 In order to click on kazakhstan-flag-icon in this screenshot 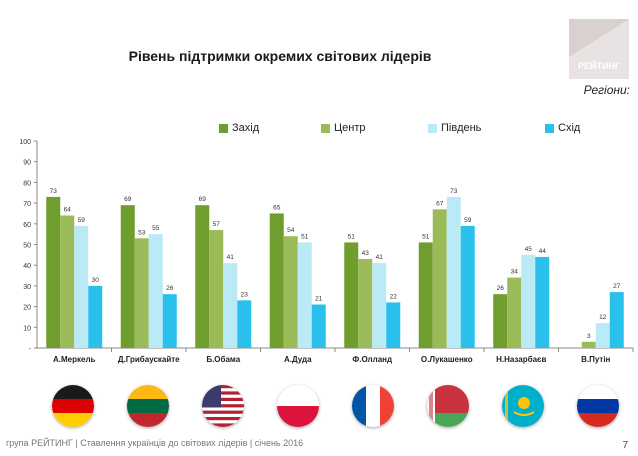, I will do `click(523, 406)`.